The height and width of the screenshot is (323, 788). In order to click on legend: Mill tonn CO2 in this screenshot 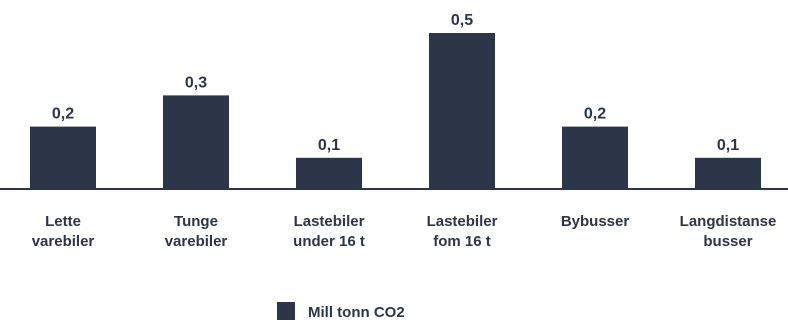, I will do `click(341, 311)`.